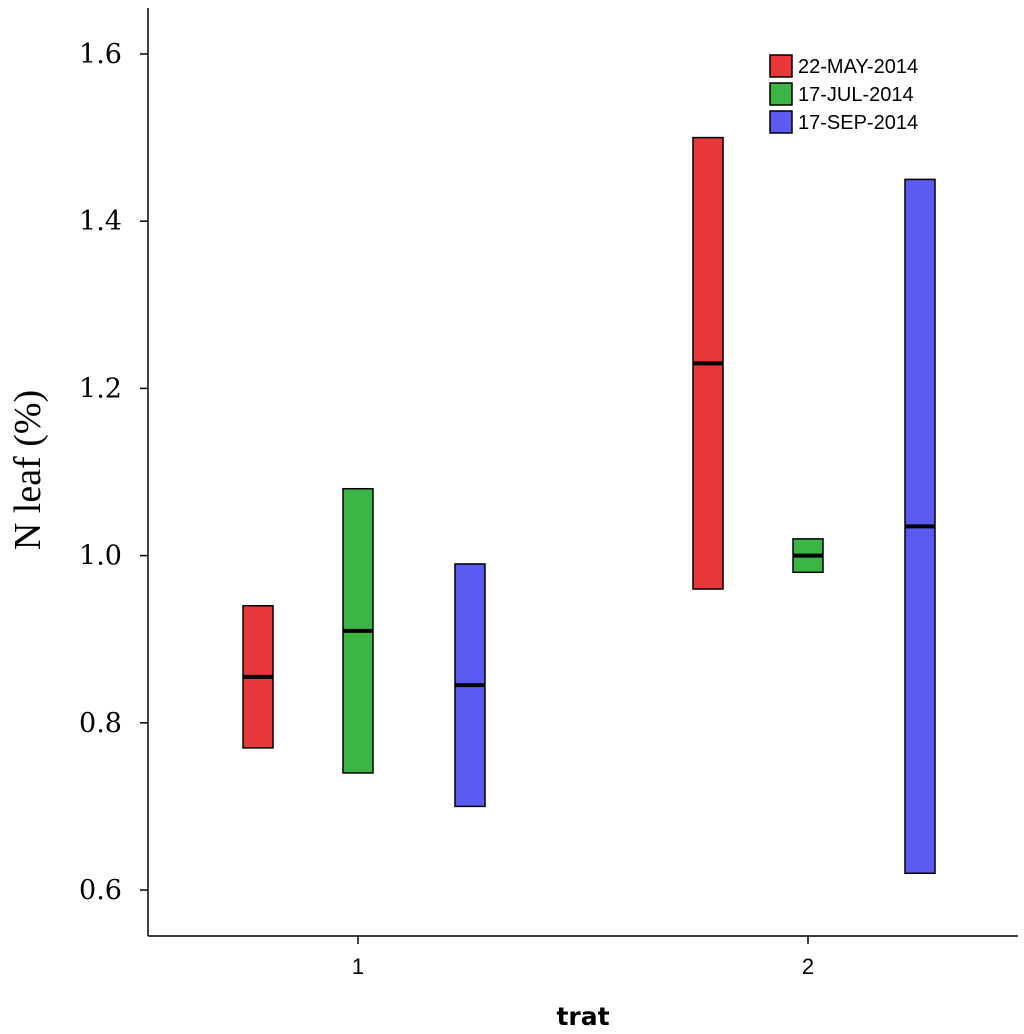 This screenshot has height=1034, width=1024. Describe the element at coordinates (100, 890) in the screenshot. I see `y-tick-label: 0.6` at that location.